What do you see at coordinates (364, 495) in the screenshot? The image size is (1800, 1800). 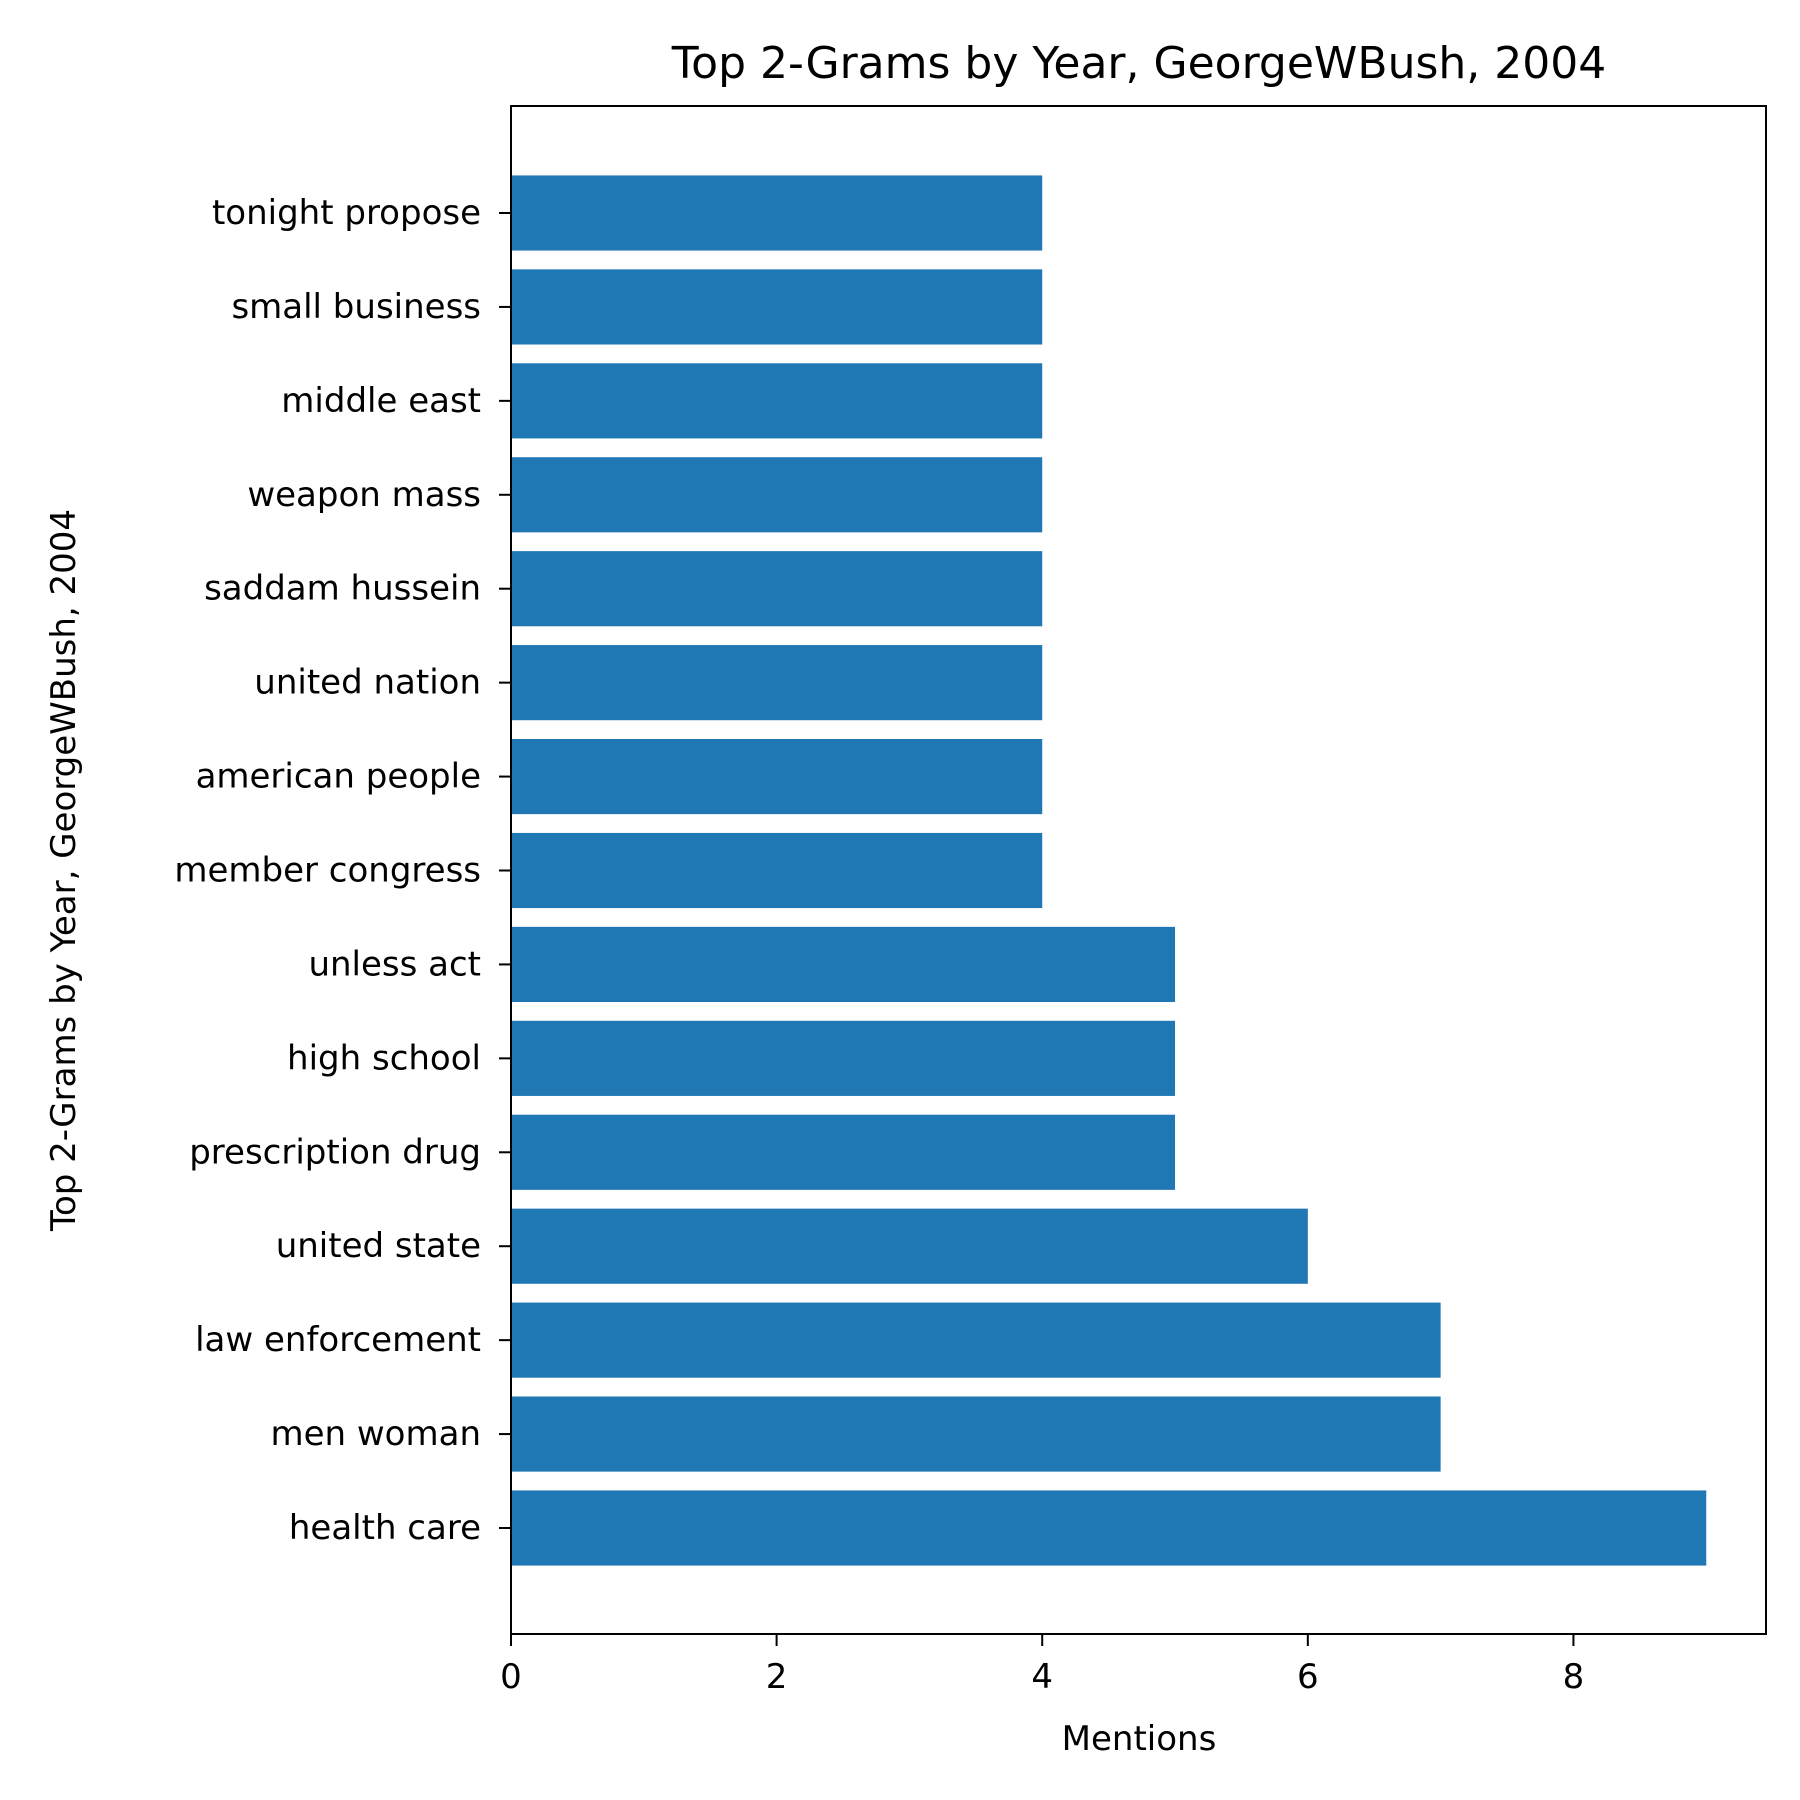 I see `y-tick-label: weapon mass` at bounding box center [364, 495].